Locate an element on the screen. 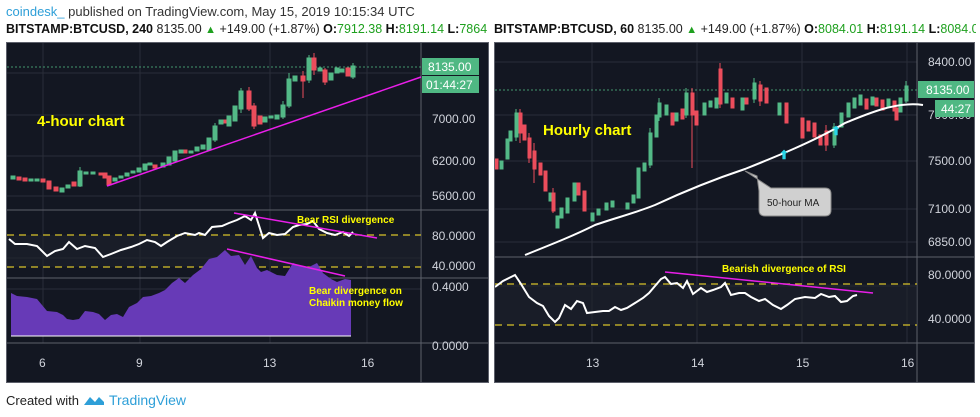 Image resolution: width=980 pixels, height=417 pixels. price-tick: 8400.00 is located at coordinates (950, 62).